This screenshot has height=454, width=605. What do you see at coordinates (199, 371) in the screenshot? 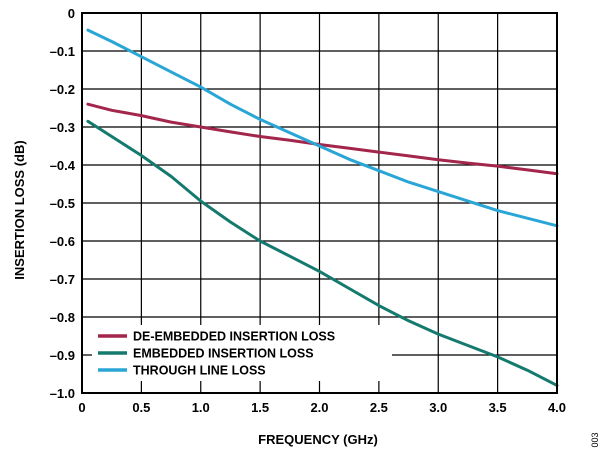
I see `legend-label: THROUGH LINE LOSS` at bounding box center [199, 371].